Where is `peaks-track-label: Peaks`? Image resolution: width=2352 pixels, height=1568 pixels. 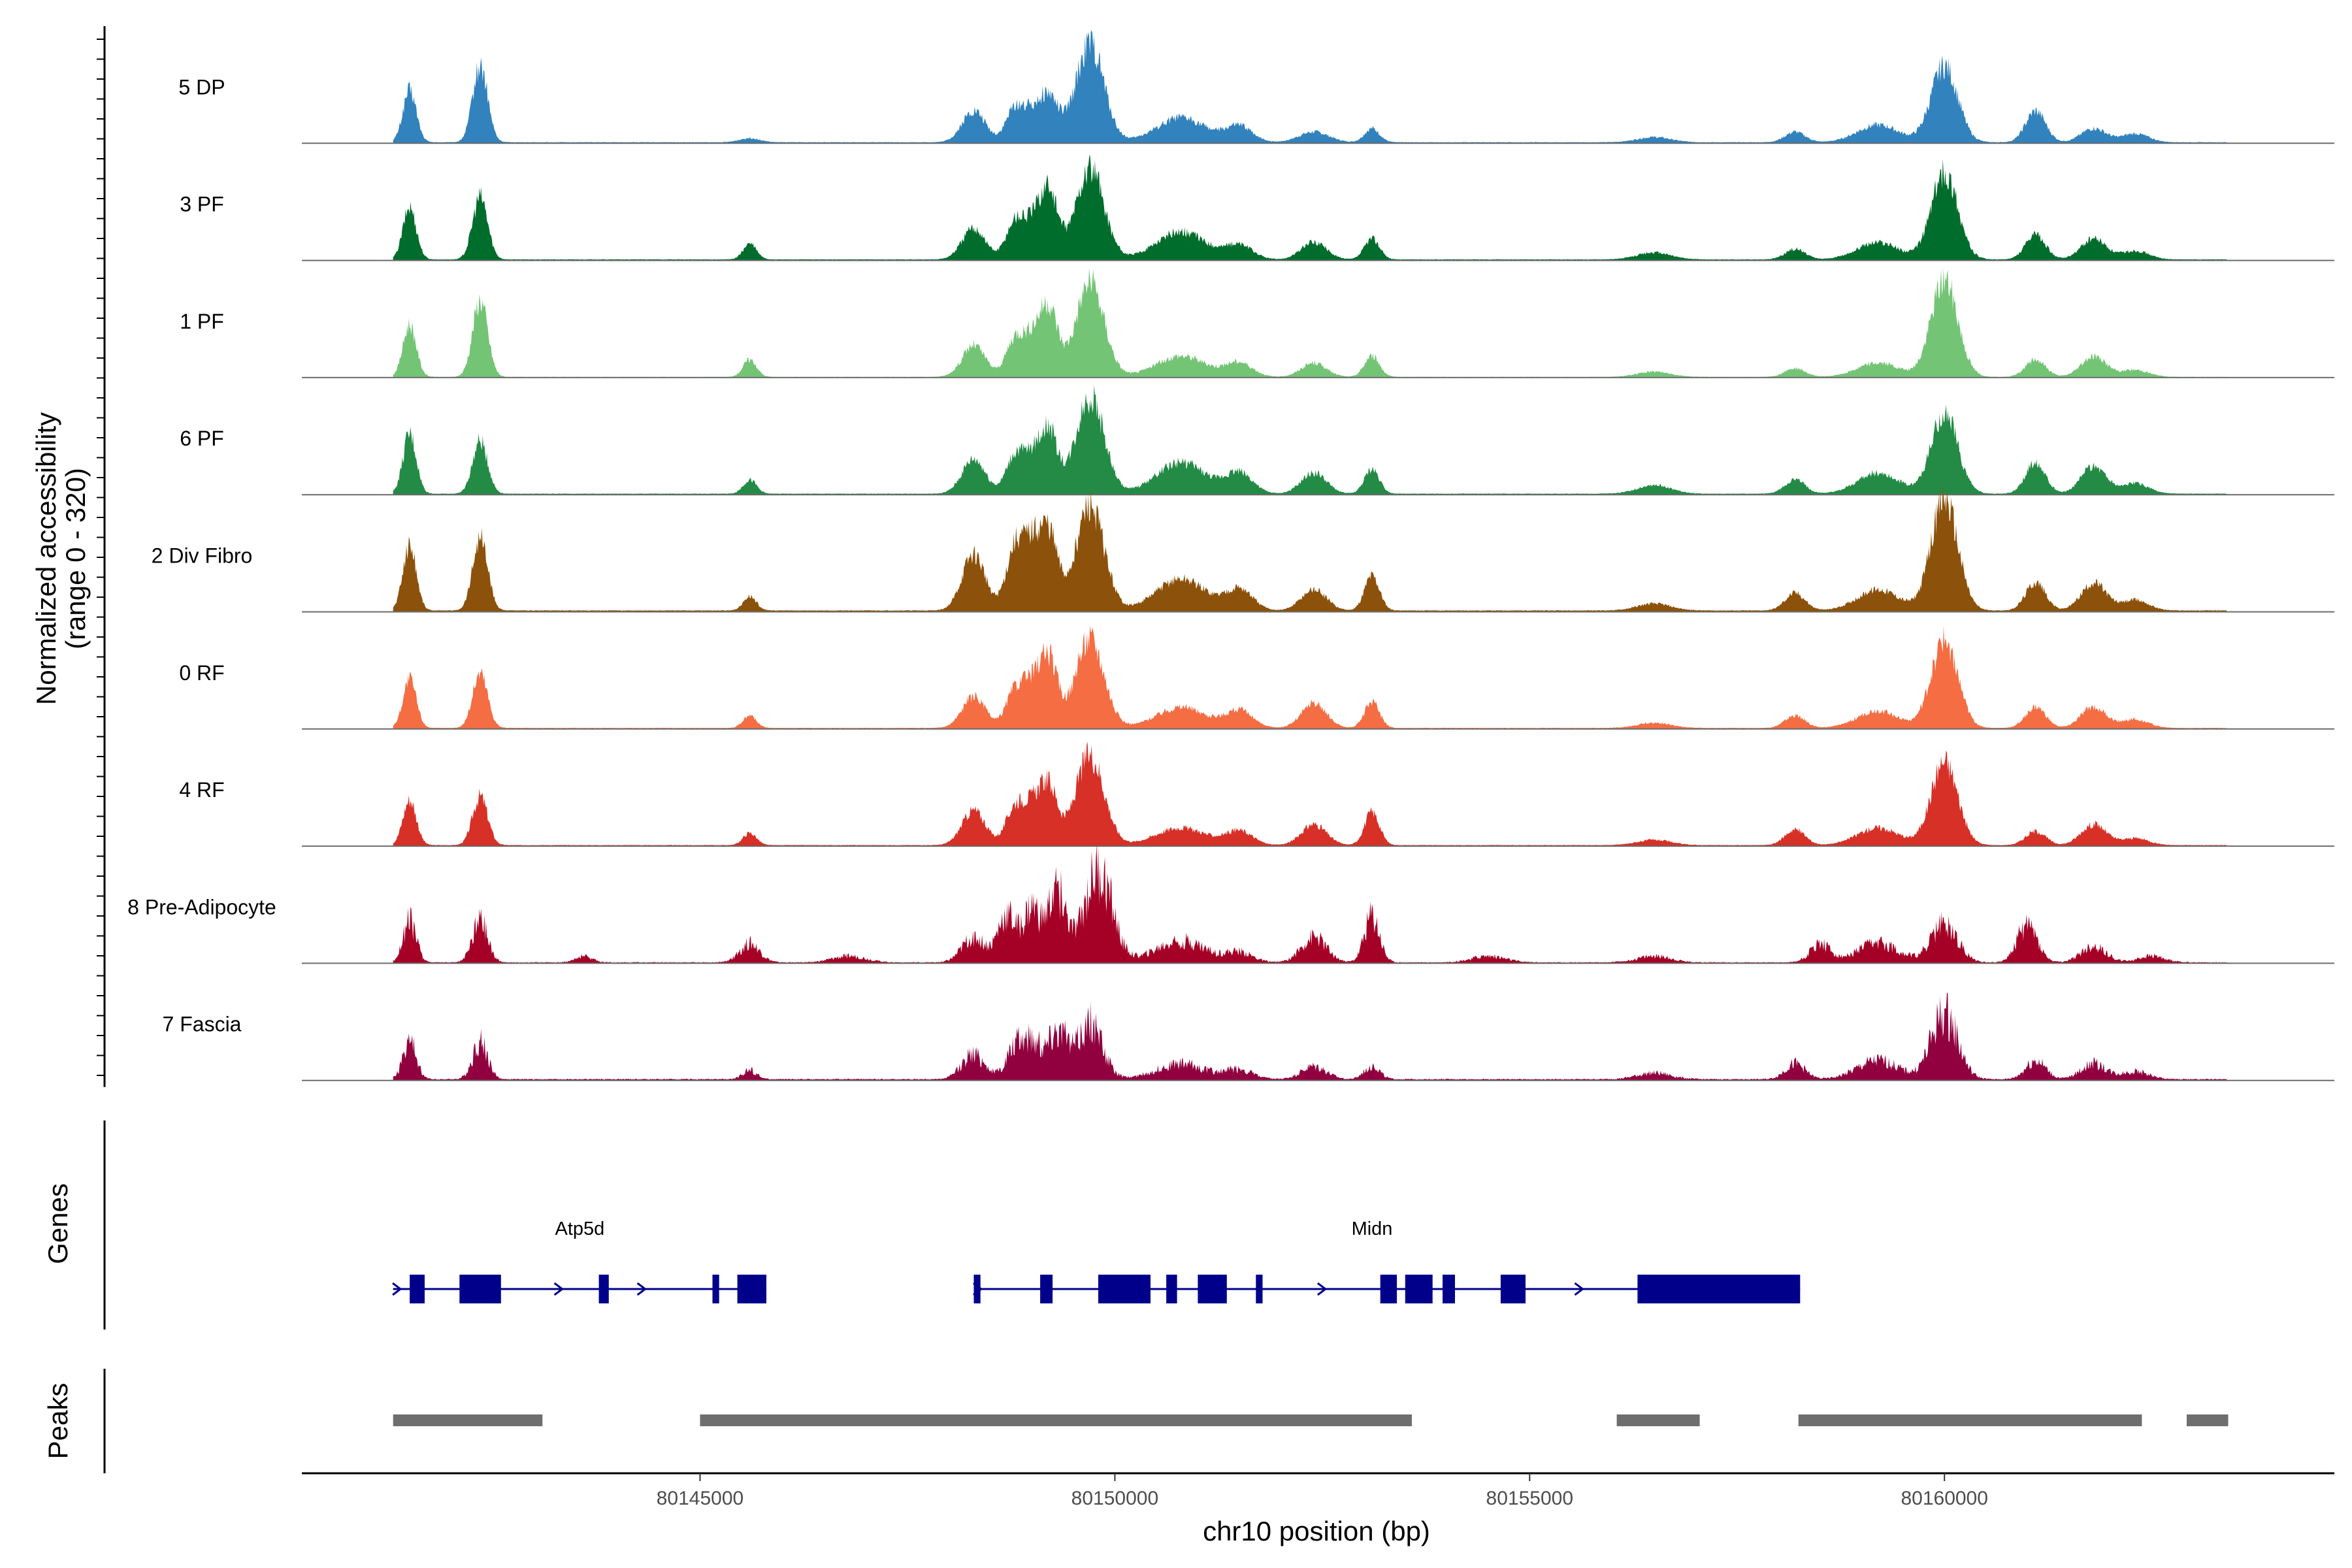 peaks-track-label: Peaks is located at coordinates (57, 1421).